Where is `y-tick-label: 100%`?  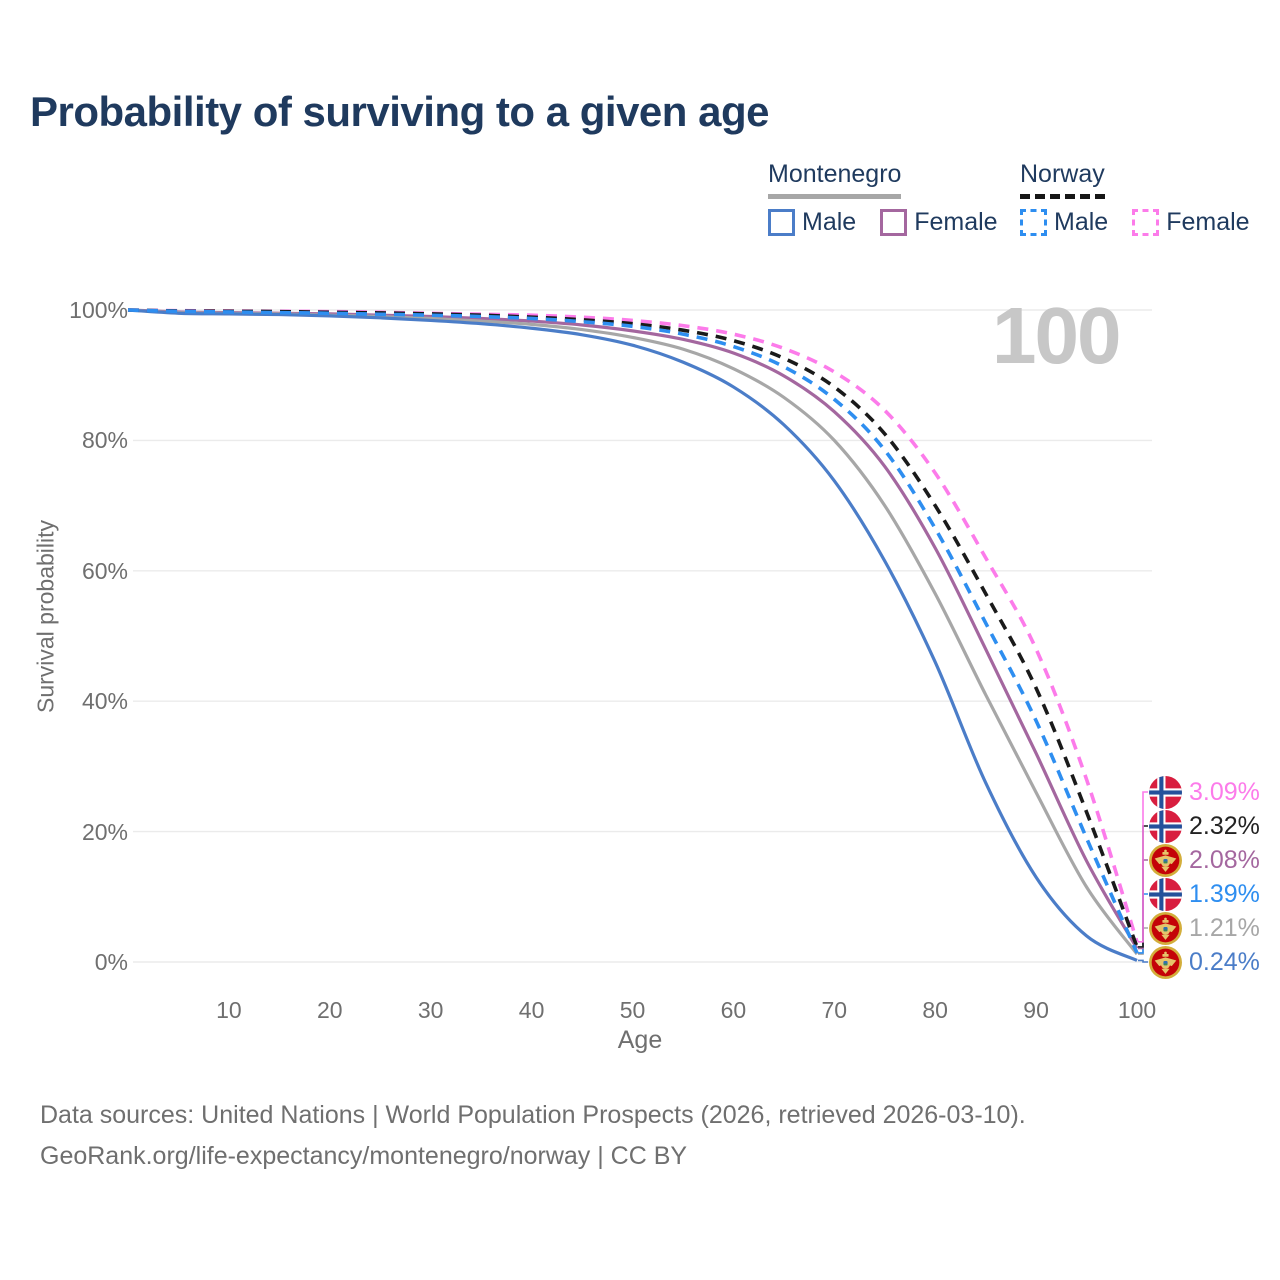 y-tick-label: 100% is located at coordinates (98, 310).